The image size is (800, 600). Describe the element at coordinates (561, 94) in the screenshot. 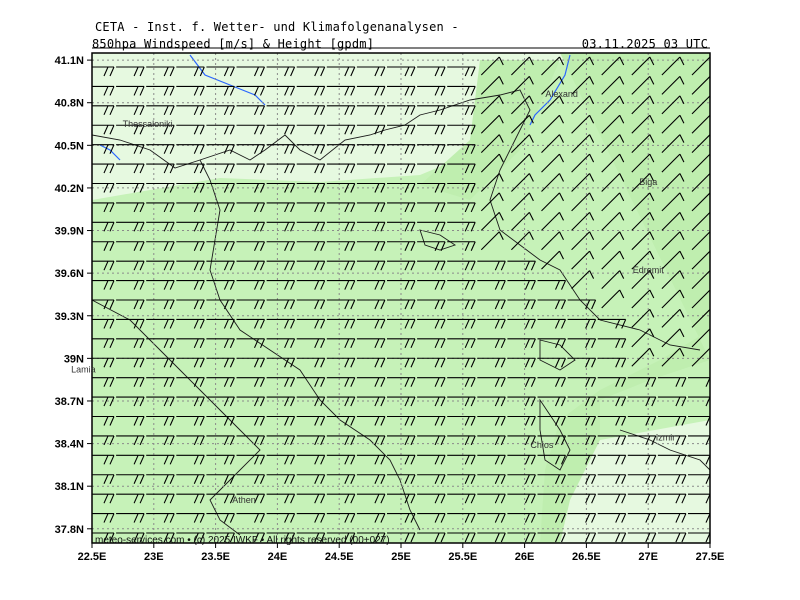

I see `city-label: Alexand` at that location.